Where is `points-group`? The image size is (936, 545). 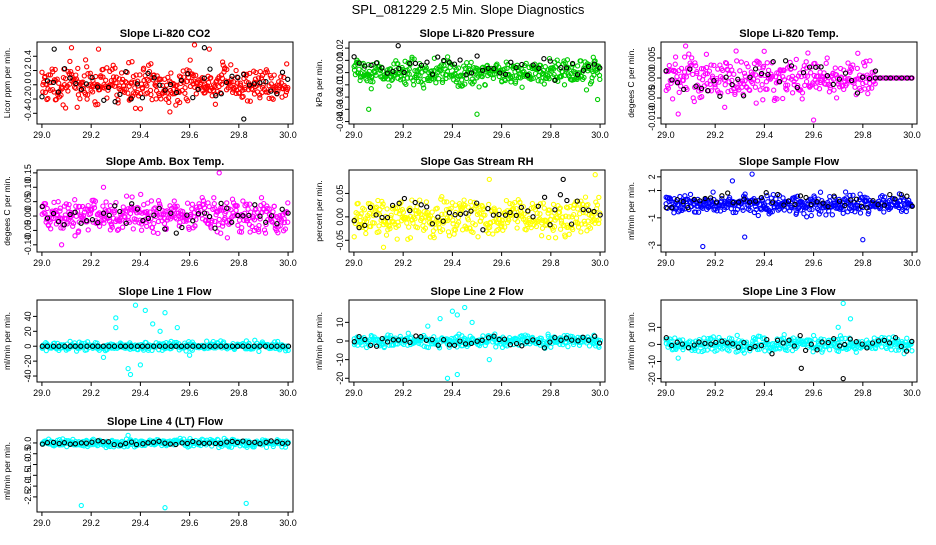
points-group is located at coordinates (789, 83).